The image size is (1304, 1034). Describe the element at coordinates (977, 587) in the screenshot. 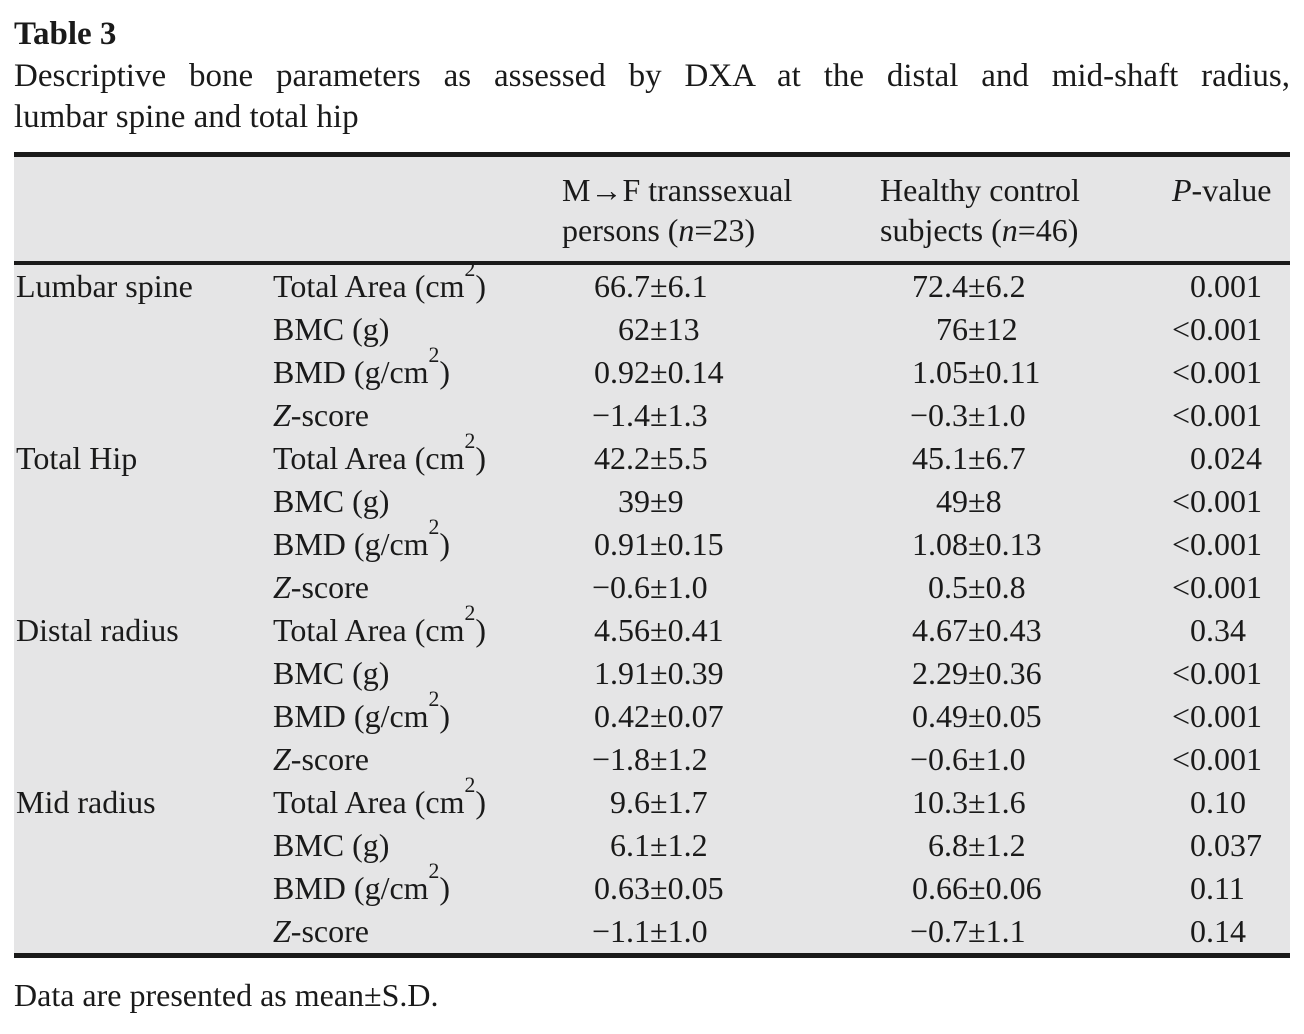

I see `control-value-cell: 0.5±0.8` at that location.